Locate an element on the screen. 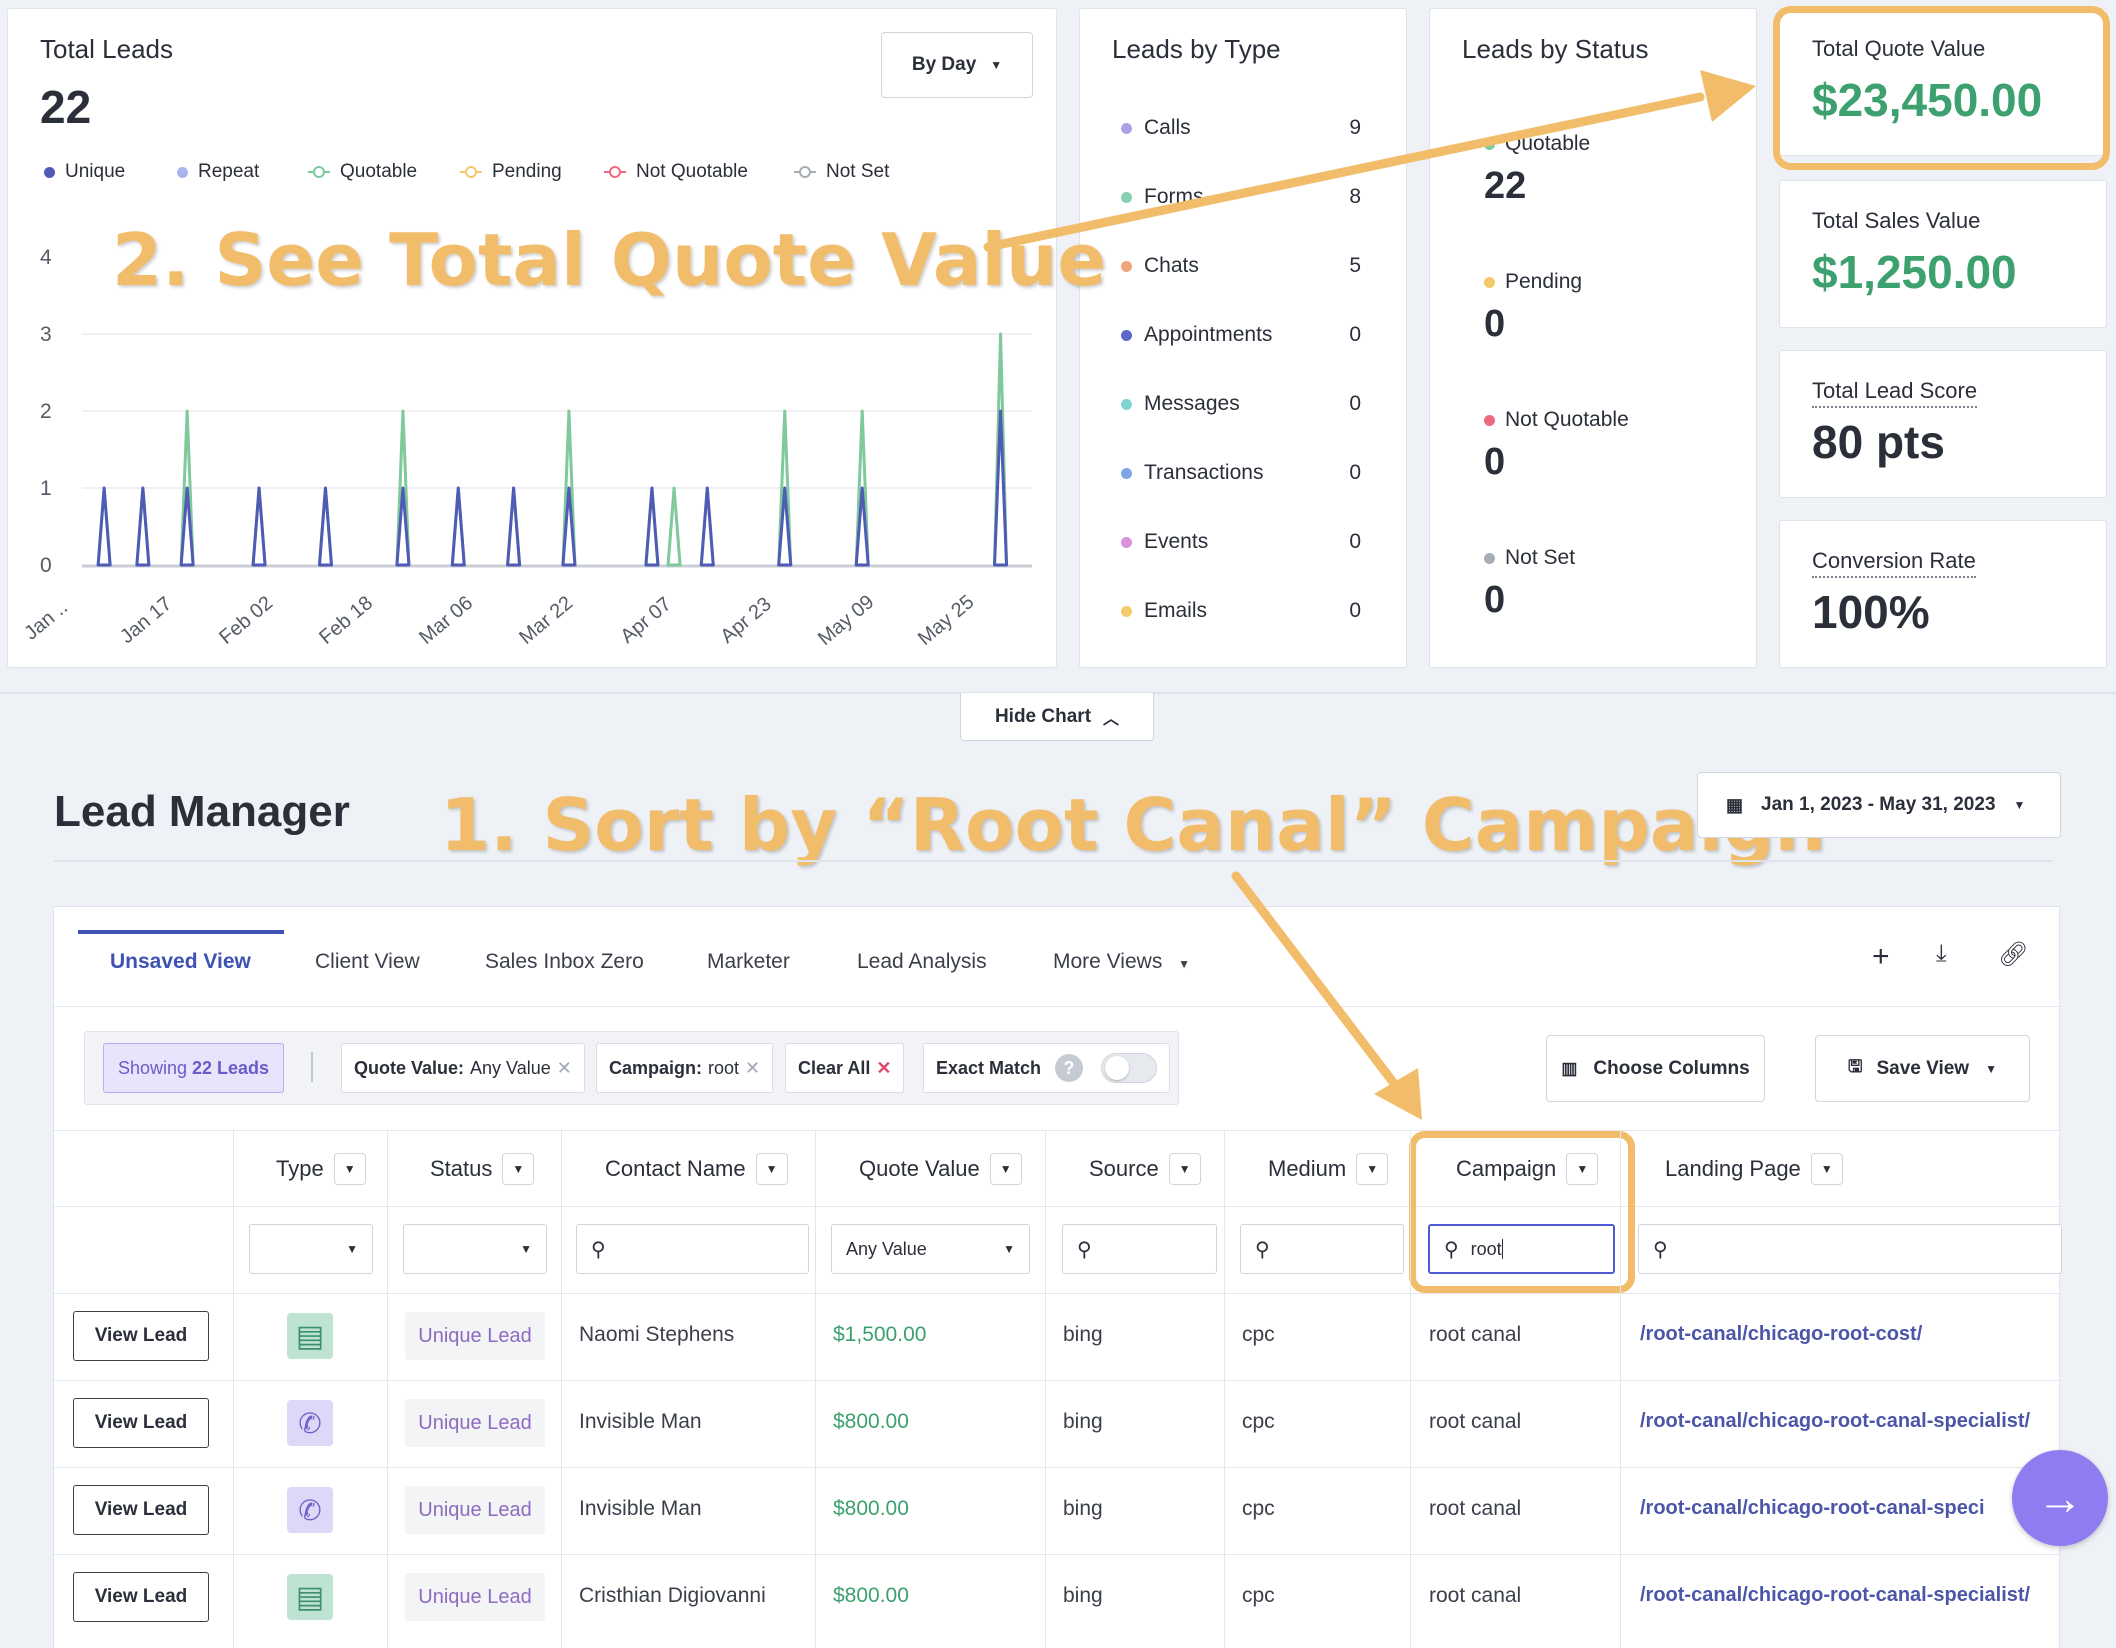 This screenshot has width=2116, height=1648. status-label-row: Pending is located at coordinates (1533, 282).